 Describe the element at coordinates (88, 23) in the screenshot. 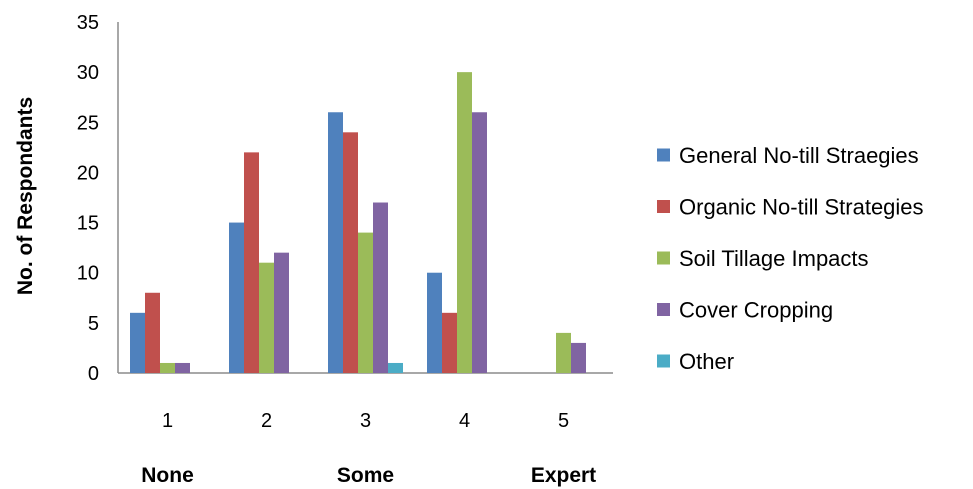

I see `y-tick-label: 35` at that location.